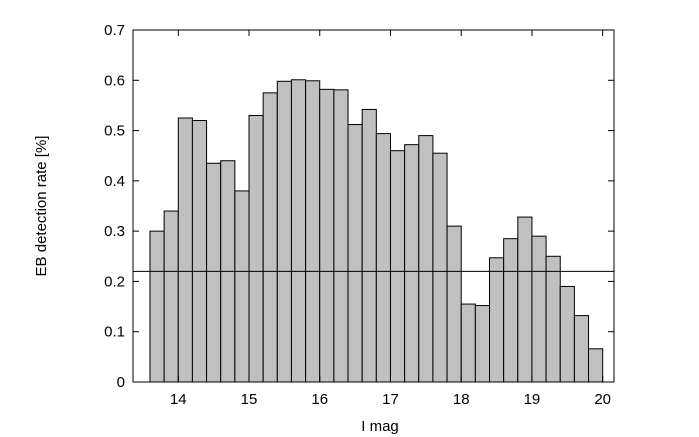  Describe the element at coordinates (114, 131) in the screenshot. I see `y-tick-label: 0.5` at that location.